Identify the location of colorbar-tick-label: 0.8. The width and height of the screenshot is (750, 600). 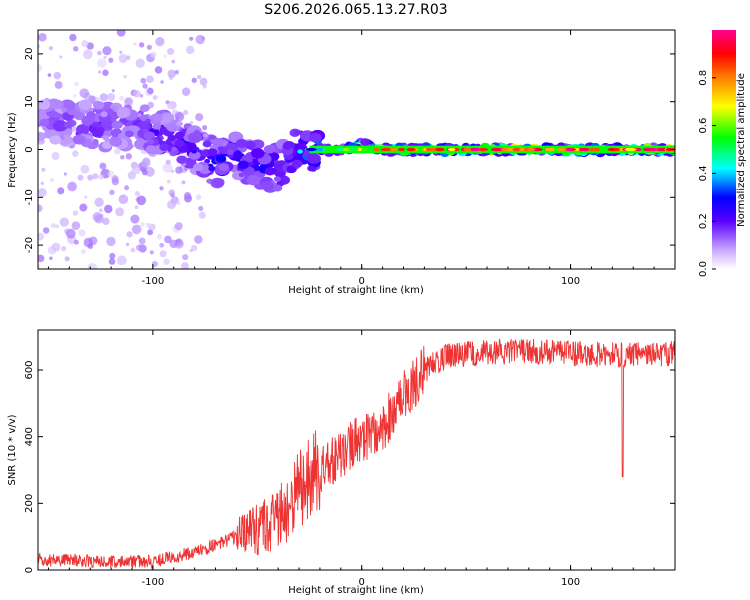
(703, 78).